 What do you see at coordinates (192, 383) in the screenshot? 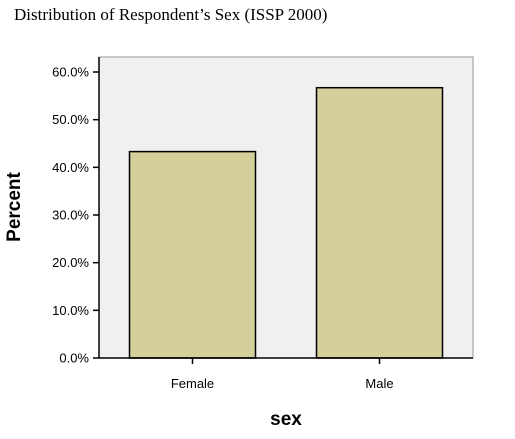
I see `x-tick-label-female: Female` at bounding box center [192, 383].